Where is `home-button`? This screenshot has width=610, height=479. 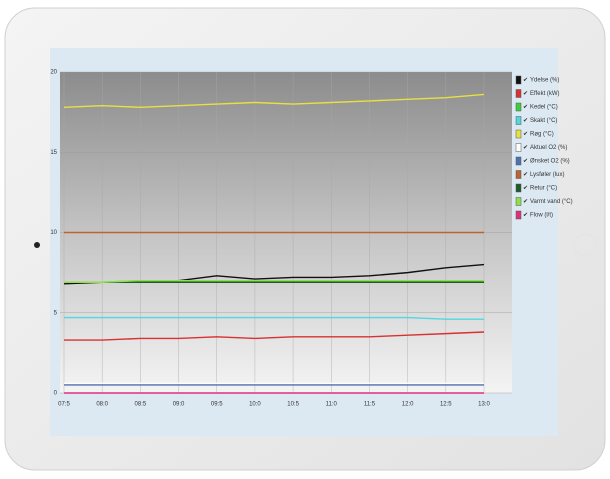
home-button is located at coordinates (585, 245).